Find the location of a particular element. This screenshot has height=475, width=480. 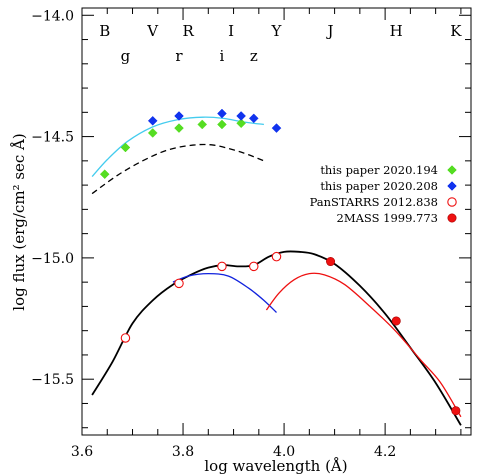

band-label: K is located at coordinates (456, 31).